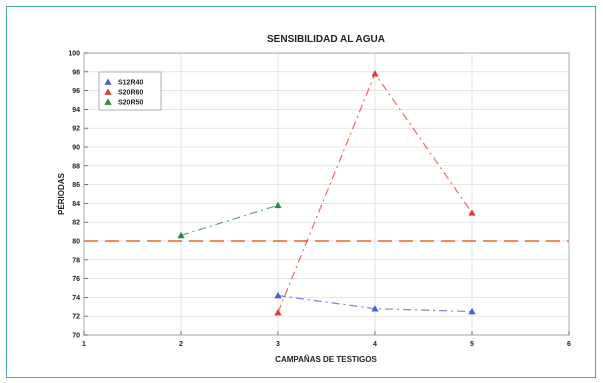 This screenshot has width=603, height=383. What do you see at coordinates (76, 317) in the screenshot?
I see `y-tick-label: 72` at bounding box center [76, 317].